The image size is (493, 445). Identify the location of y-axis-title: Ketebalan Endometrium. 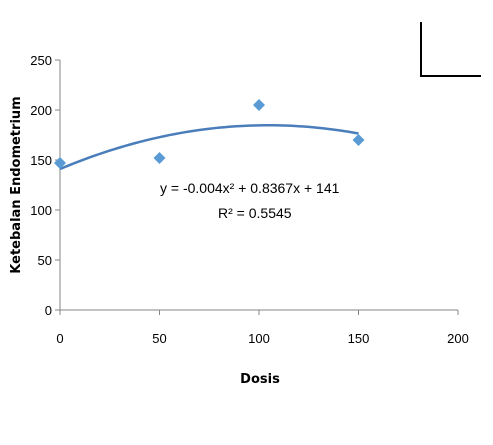
(16, 184).